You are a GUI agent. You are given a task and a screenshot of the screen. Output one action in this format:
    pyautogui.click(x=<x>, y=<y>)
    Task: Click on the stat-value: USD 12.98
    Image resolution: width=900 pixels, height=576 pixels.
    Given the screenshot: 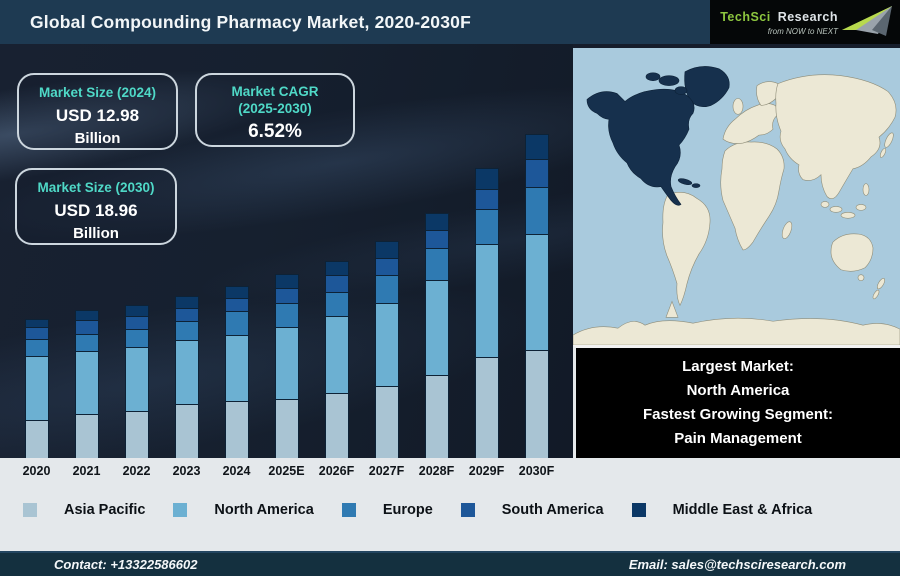 What is the action you would take?
    pyautogui.click(x=97, y=115)
    